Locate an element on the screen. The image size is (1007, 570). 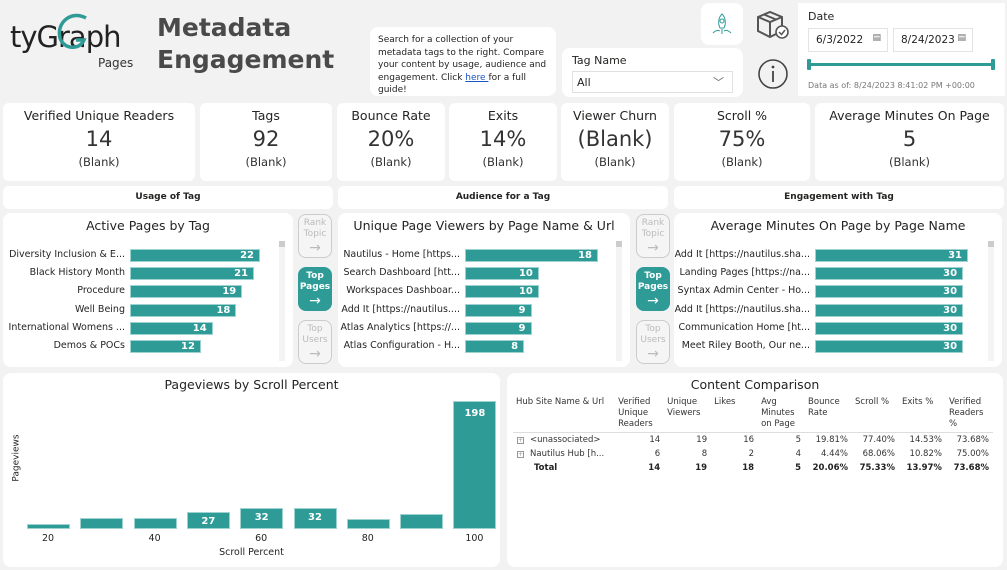
category-label: Black History Month is located at coordinates (77, 273).